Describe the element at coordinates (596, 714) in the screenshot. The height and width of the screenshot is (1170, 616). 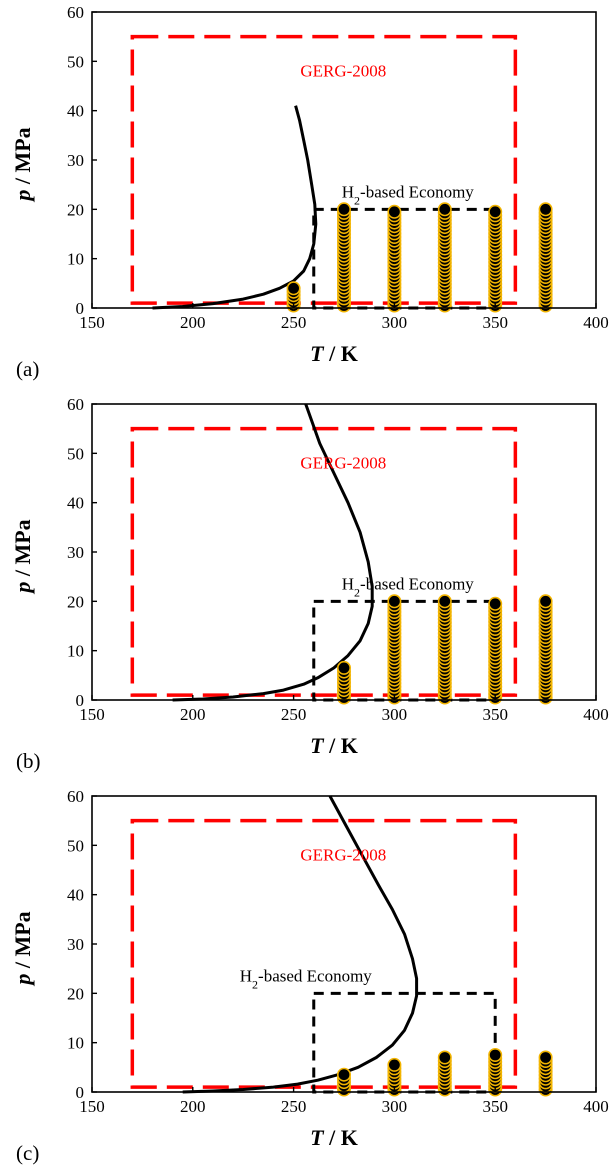
I see `x-tick-label: 400` at that location.